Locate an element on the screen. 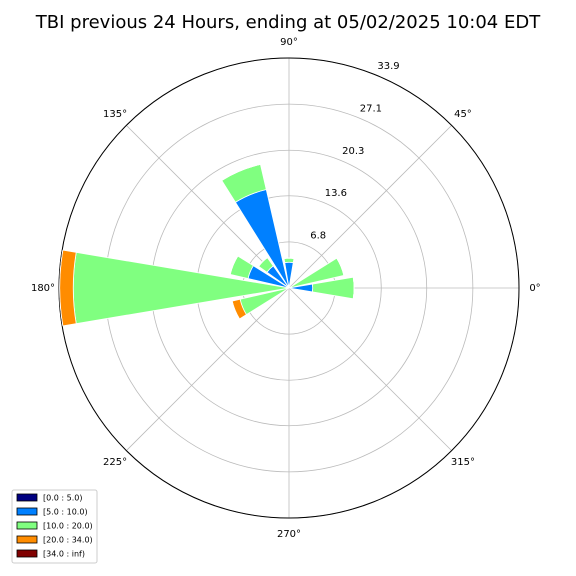 The image size is (576, 576). radial-tick-label: 13.6 is located at coordinates (336, 193).